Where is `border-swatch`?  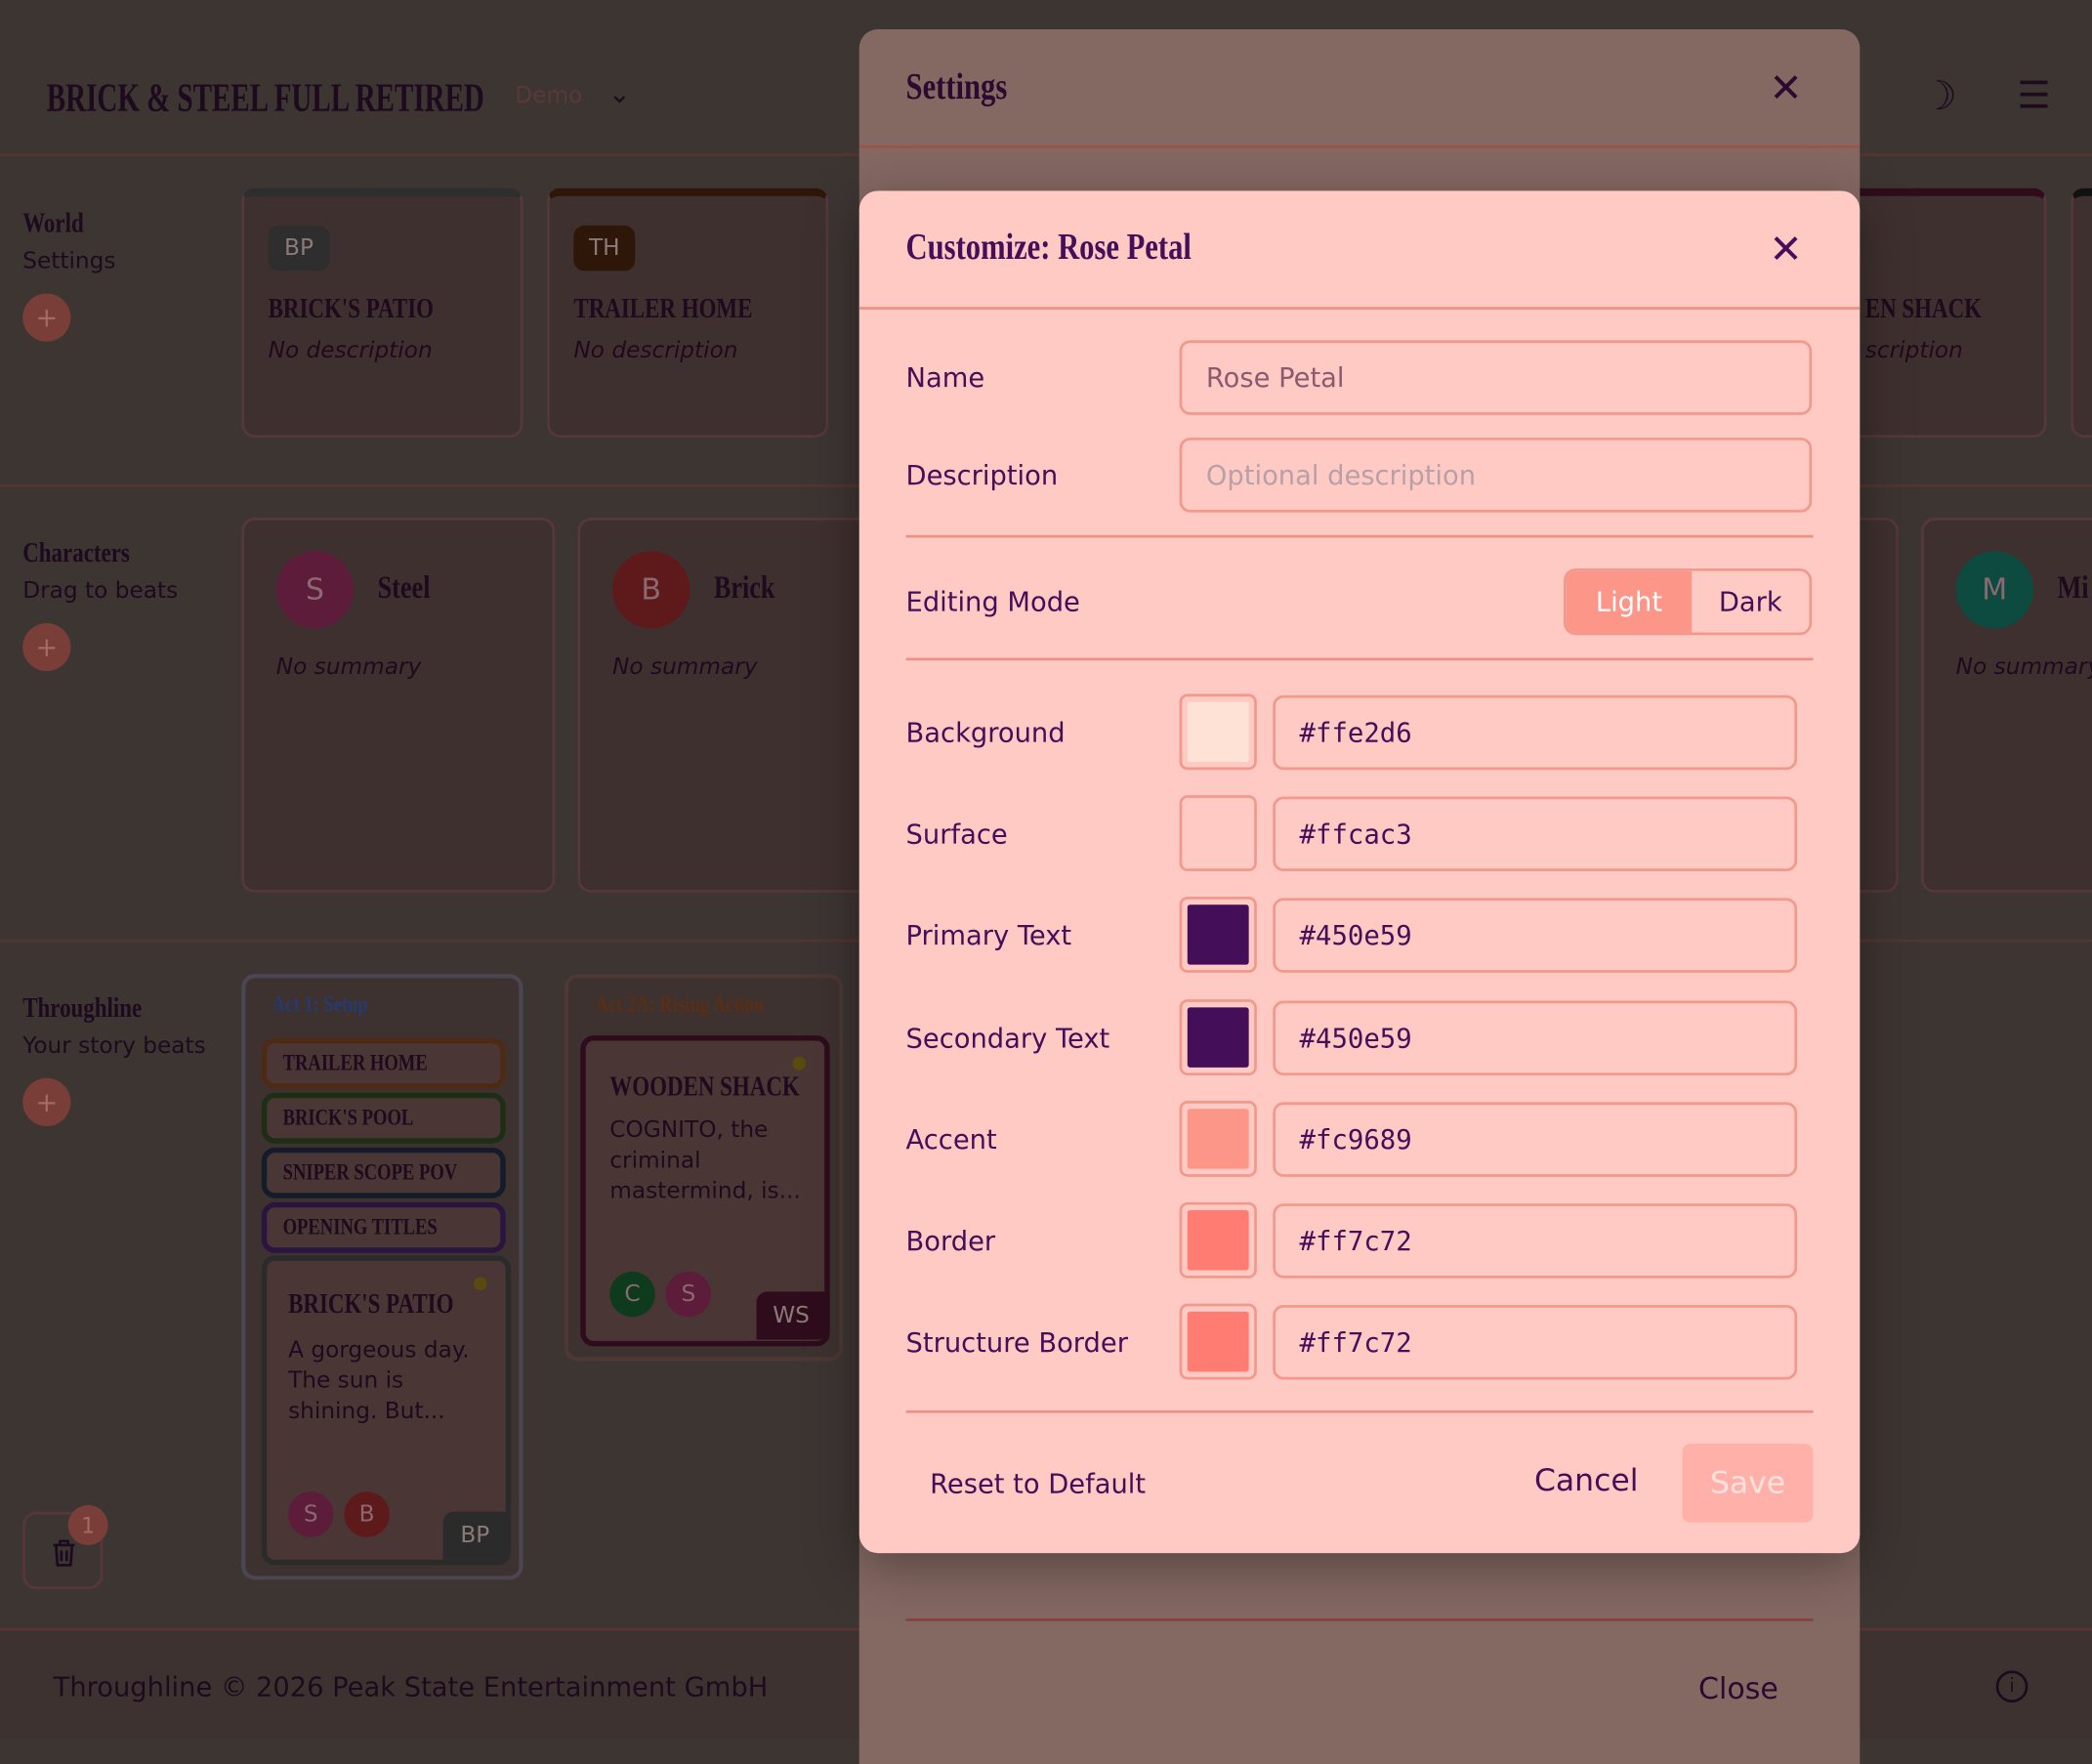
border-swatch is located at coordinates (1218, 1240).